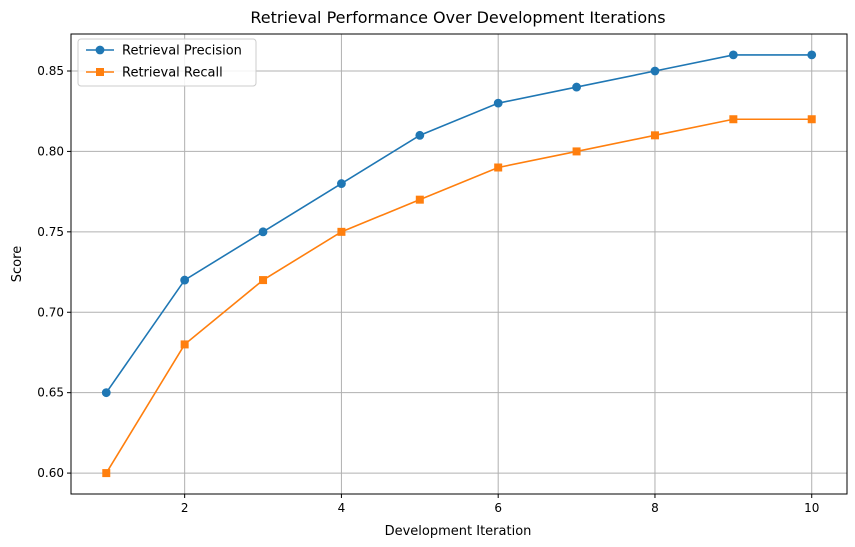 The height and width of the screenshot is (547, 855). I want to click on x-tick-label: 10, so click(811, 508).